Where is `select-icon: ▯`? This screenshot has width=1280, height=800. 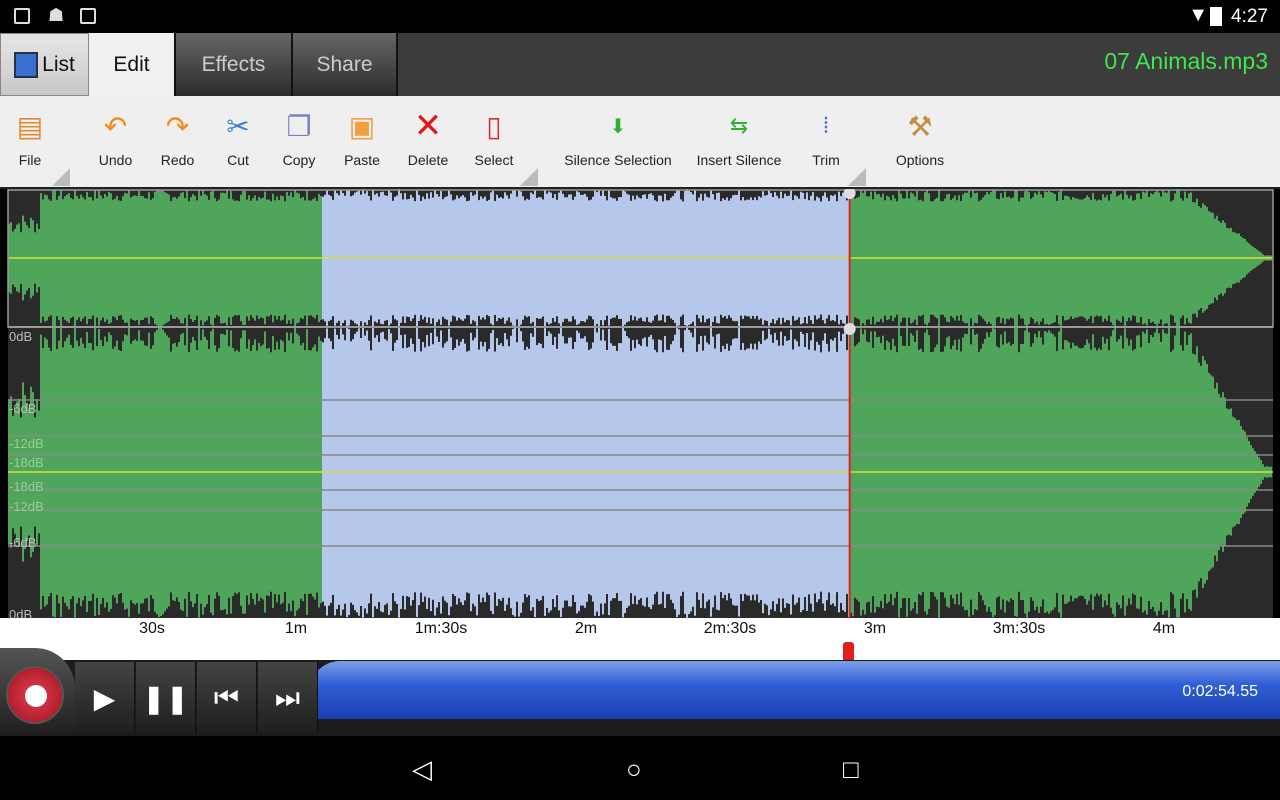
select-icon: ▯ is located at coordinates (494, 126).